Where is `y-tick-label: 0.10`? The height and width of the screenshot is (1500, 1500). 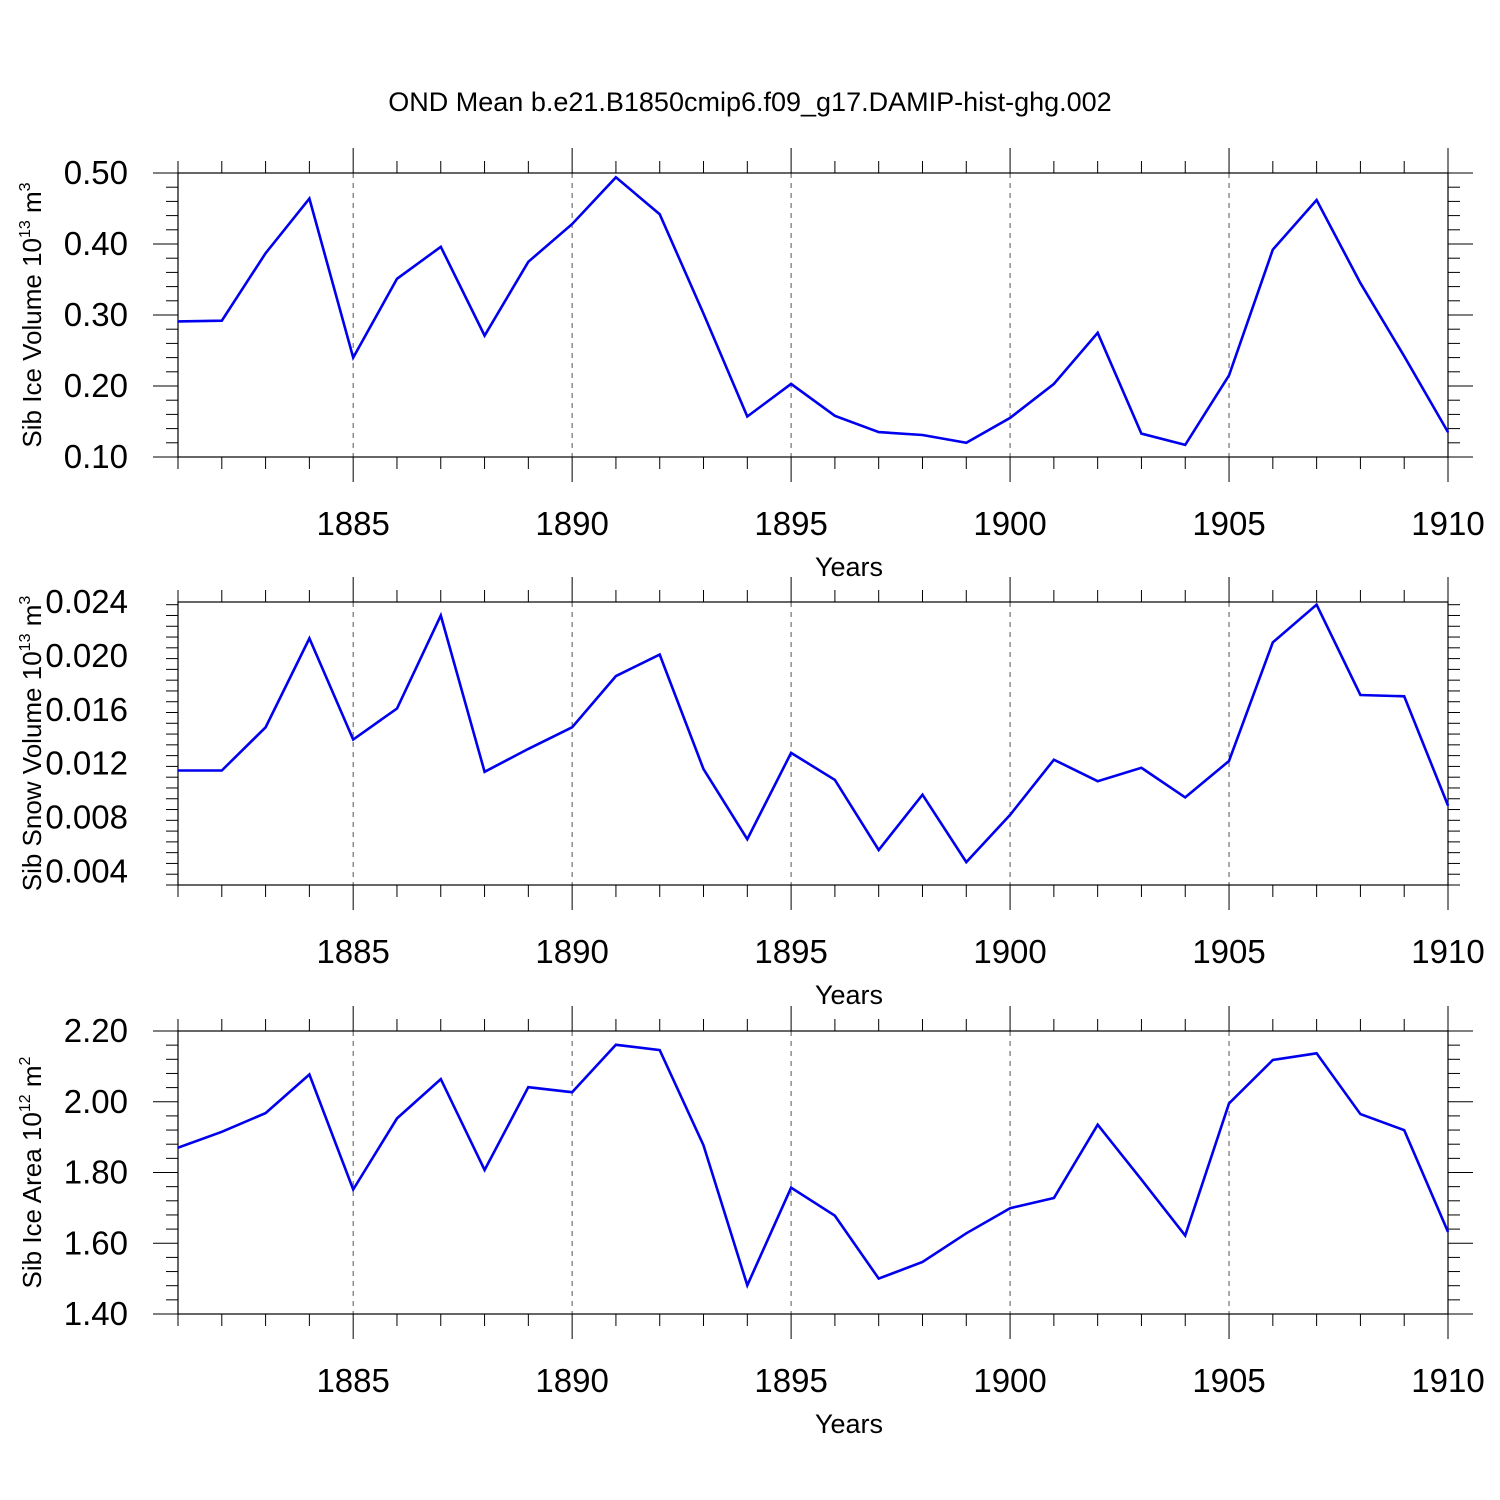
y-tick-label: 0.10 is located at coordinates (96, 456).